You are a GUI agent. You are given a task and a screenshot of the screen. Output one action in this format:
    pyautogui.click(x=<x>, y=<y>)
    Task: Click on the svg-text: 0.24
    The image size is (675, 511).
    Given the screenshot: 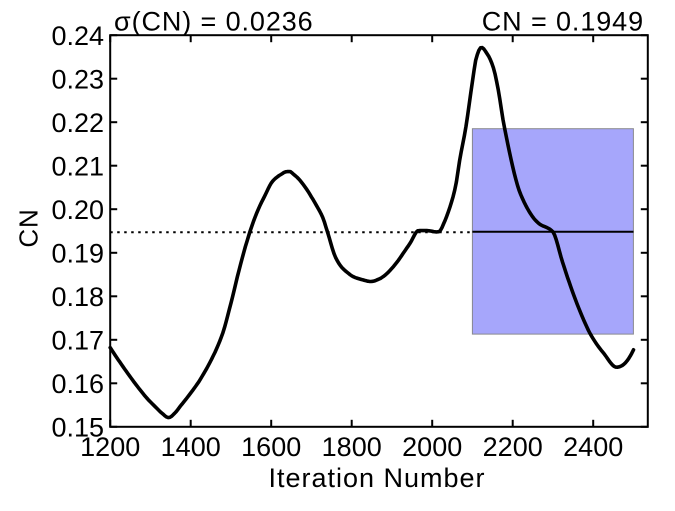 What is the action you would take?
    pyautogui.click(x=77, y=36)
    